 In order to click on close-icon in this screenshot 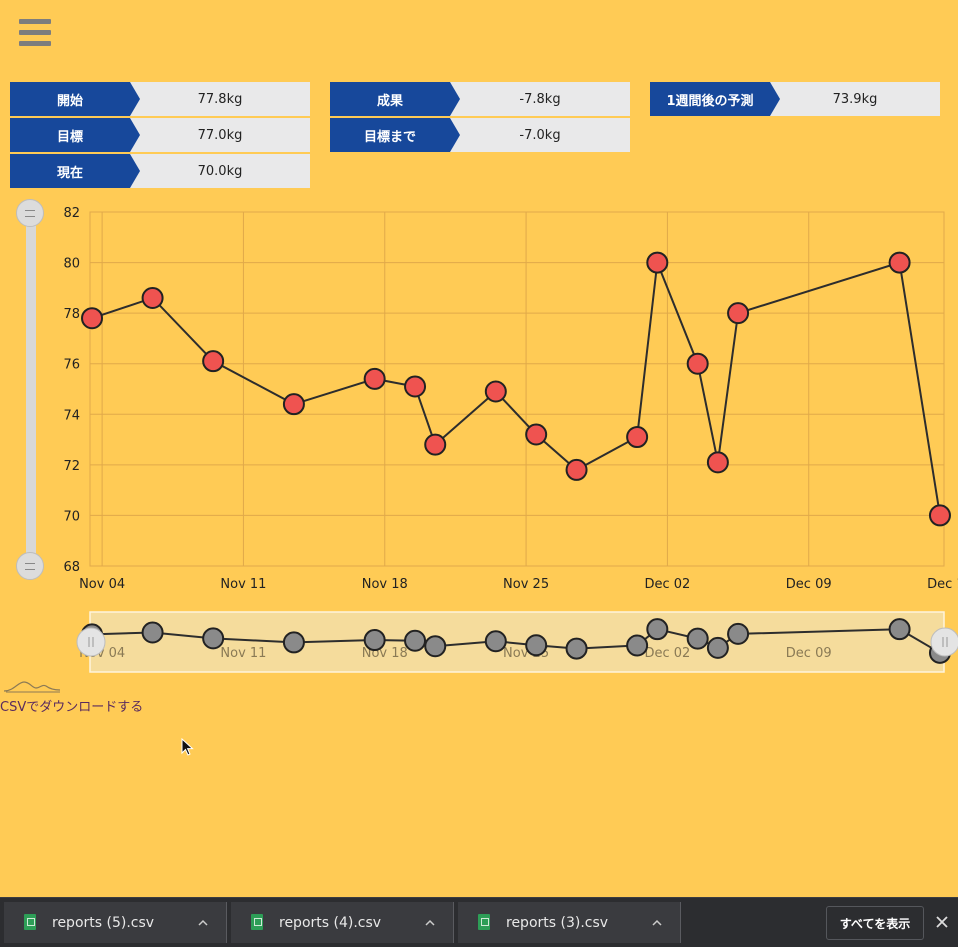, I will do `click(942, 922)`.